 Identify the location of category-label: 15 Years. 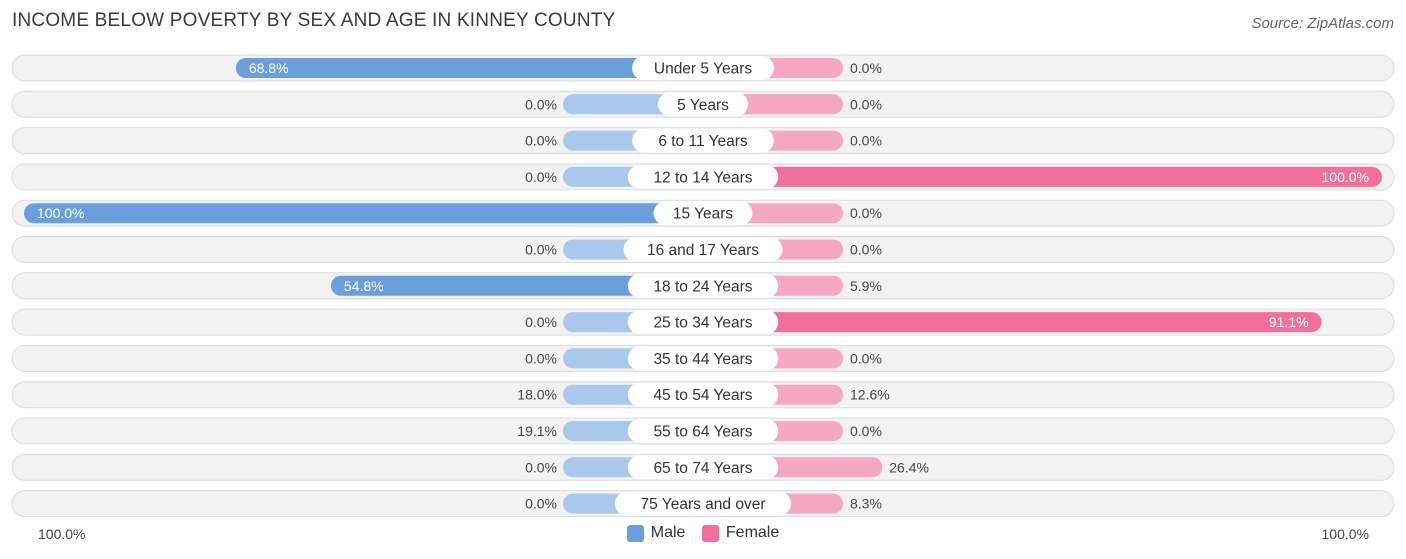
(703, 214).